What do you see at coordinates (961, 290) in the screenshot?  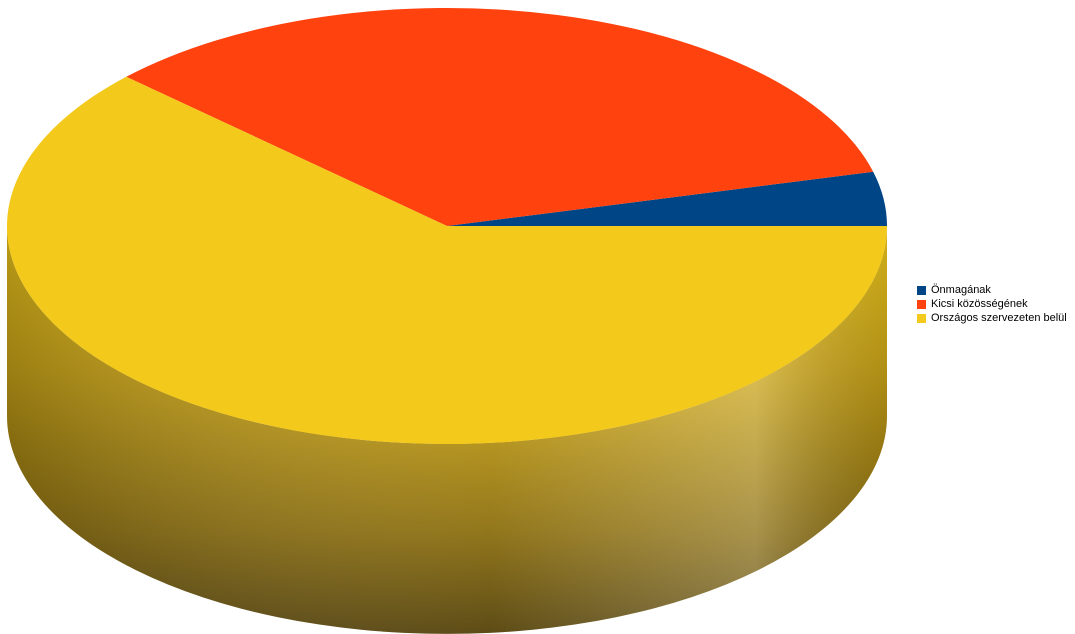 I see `legend-label: Önmagának` at bounding box center [961, 290].